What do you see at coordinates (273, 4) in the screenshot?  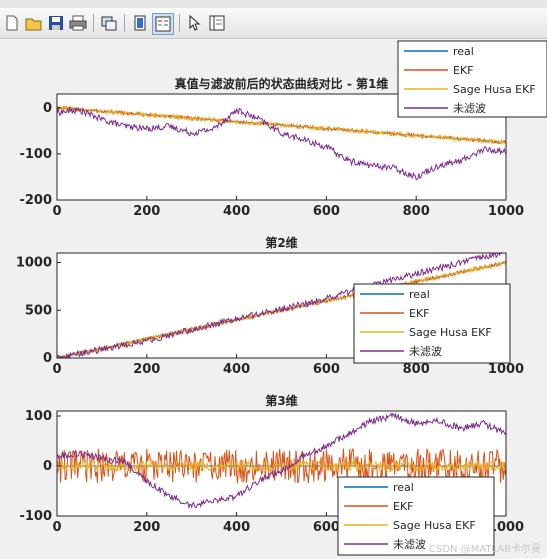 I see `window-top-strip` at bounding box center [273, 4].